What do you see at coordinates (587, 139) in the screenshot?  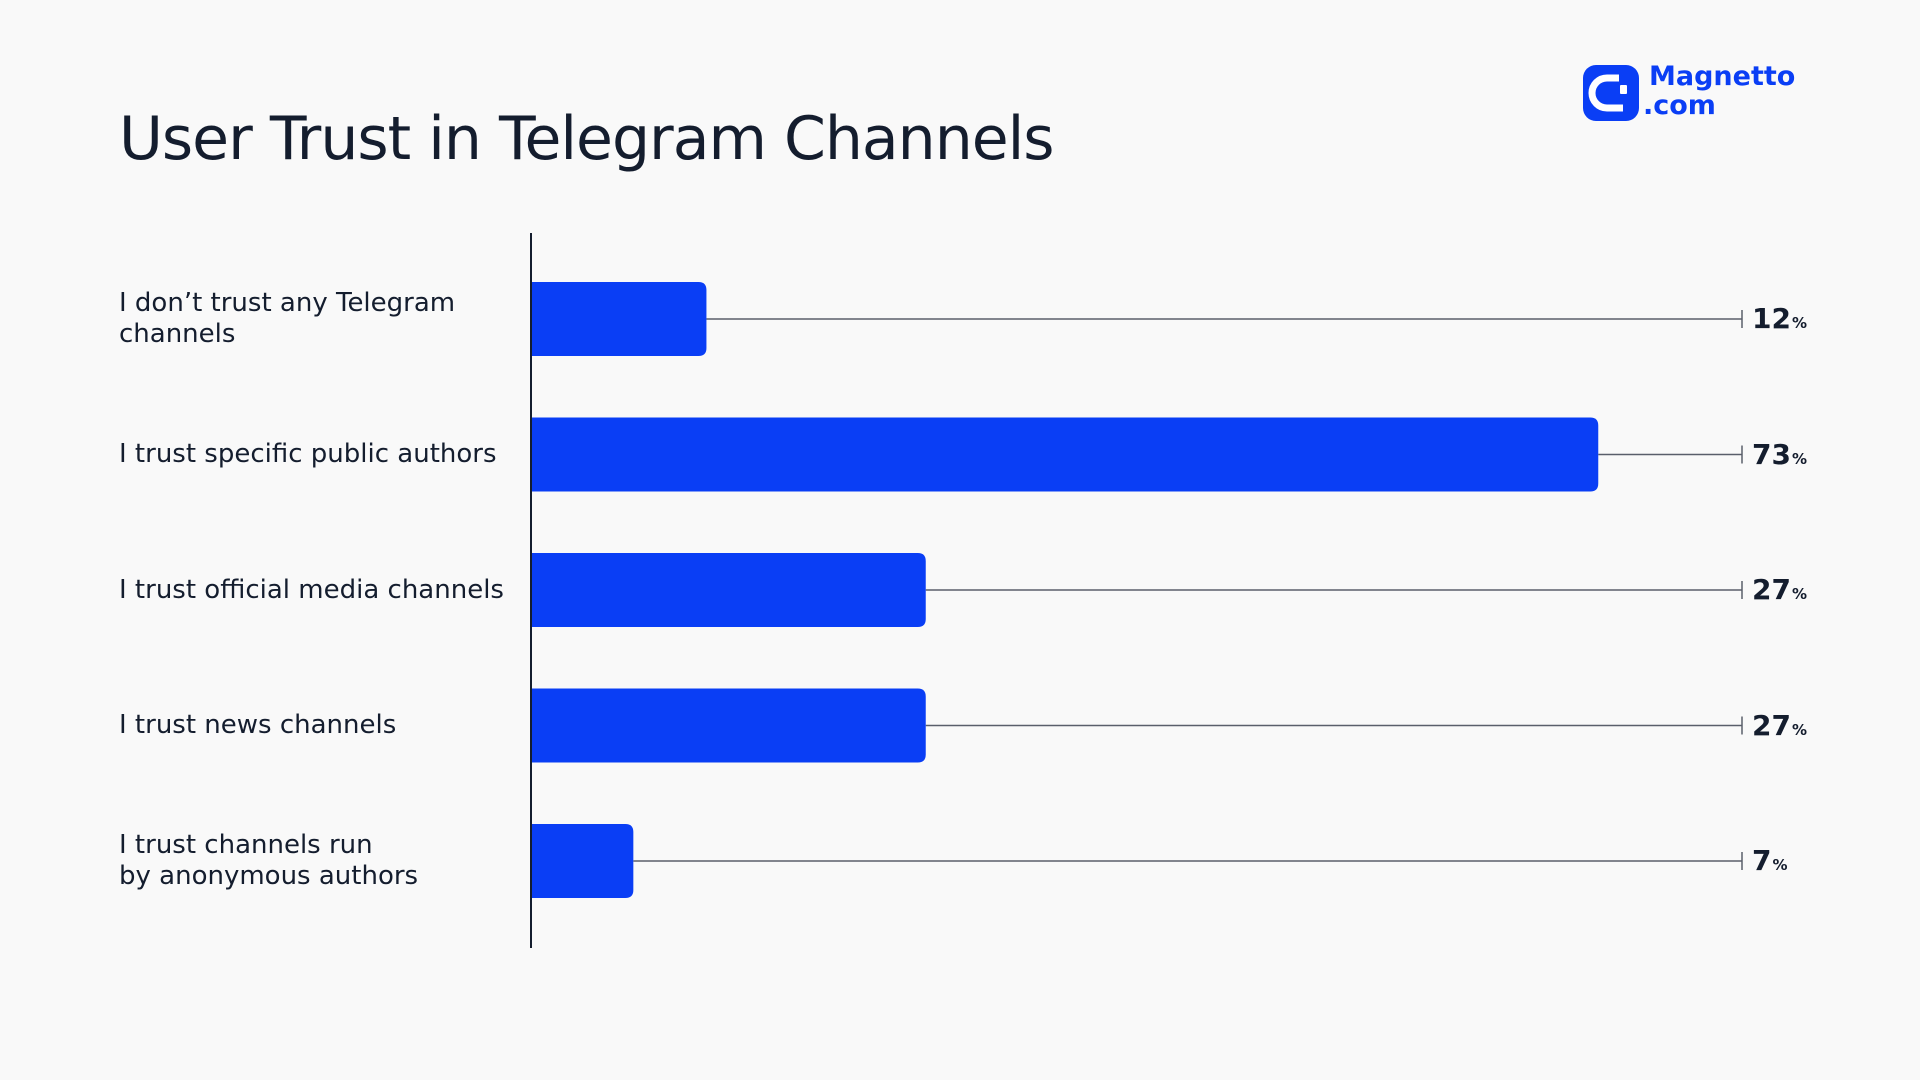 I see `page-title: User Trust in Telegram Channels` at bounding box center [587, 139].